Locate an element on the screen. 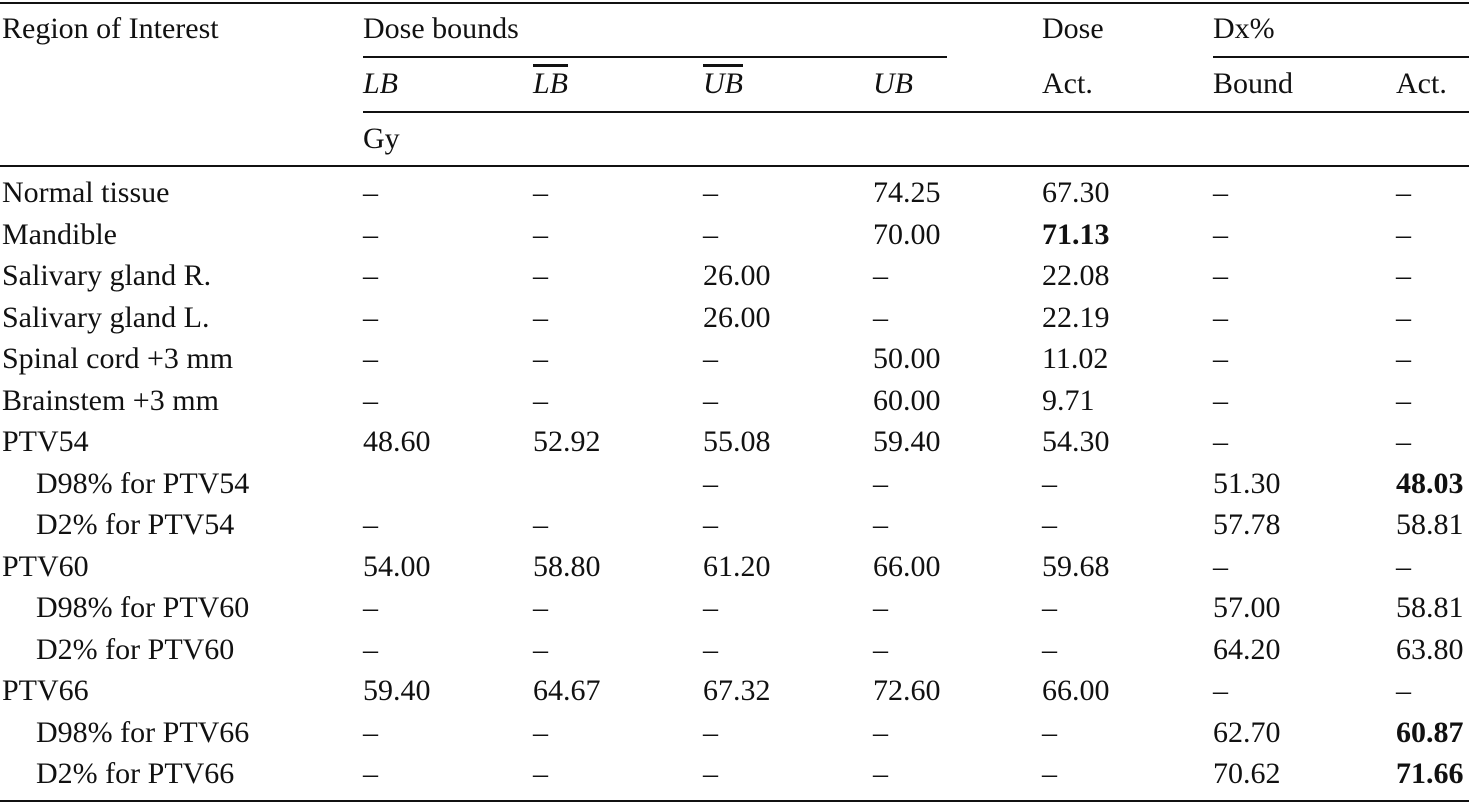 The image size is (1471, 804). header-dose-bounds: Dose bounds is located at coordinates (441, 28).